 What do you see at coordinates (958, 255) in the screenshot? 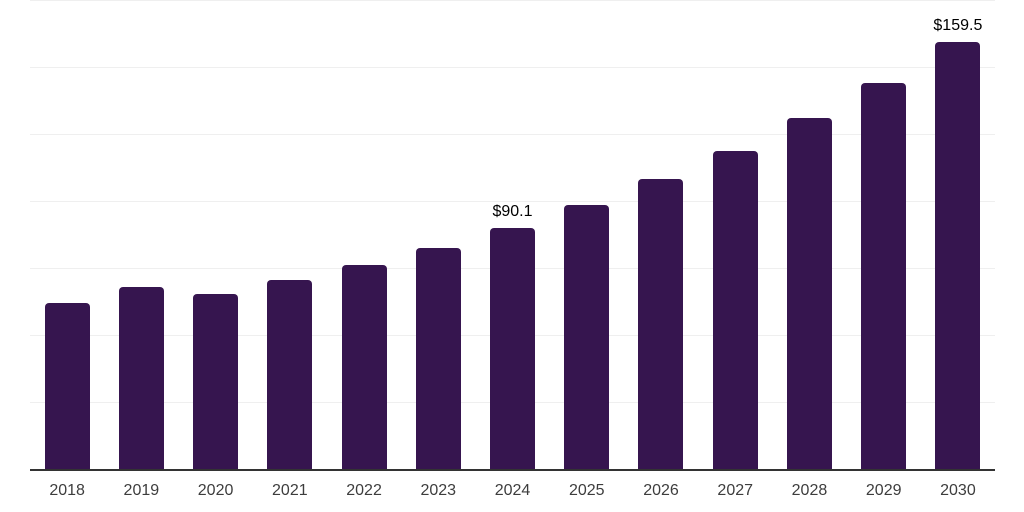
I see `bar-2030` at bounding box center [958, 255].